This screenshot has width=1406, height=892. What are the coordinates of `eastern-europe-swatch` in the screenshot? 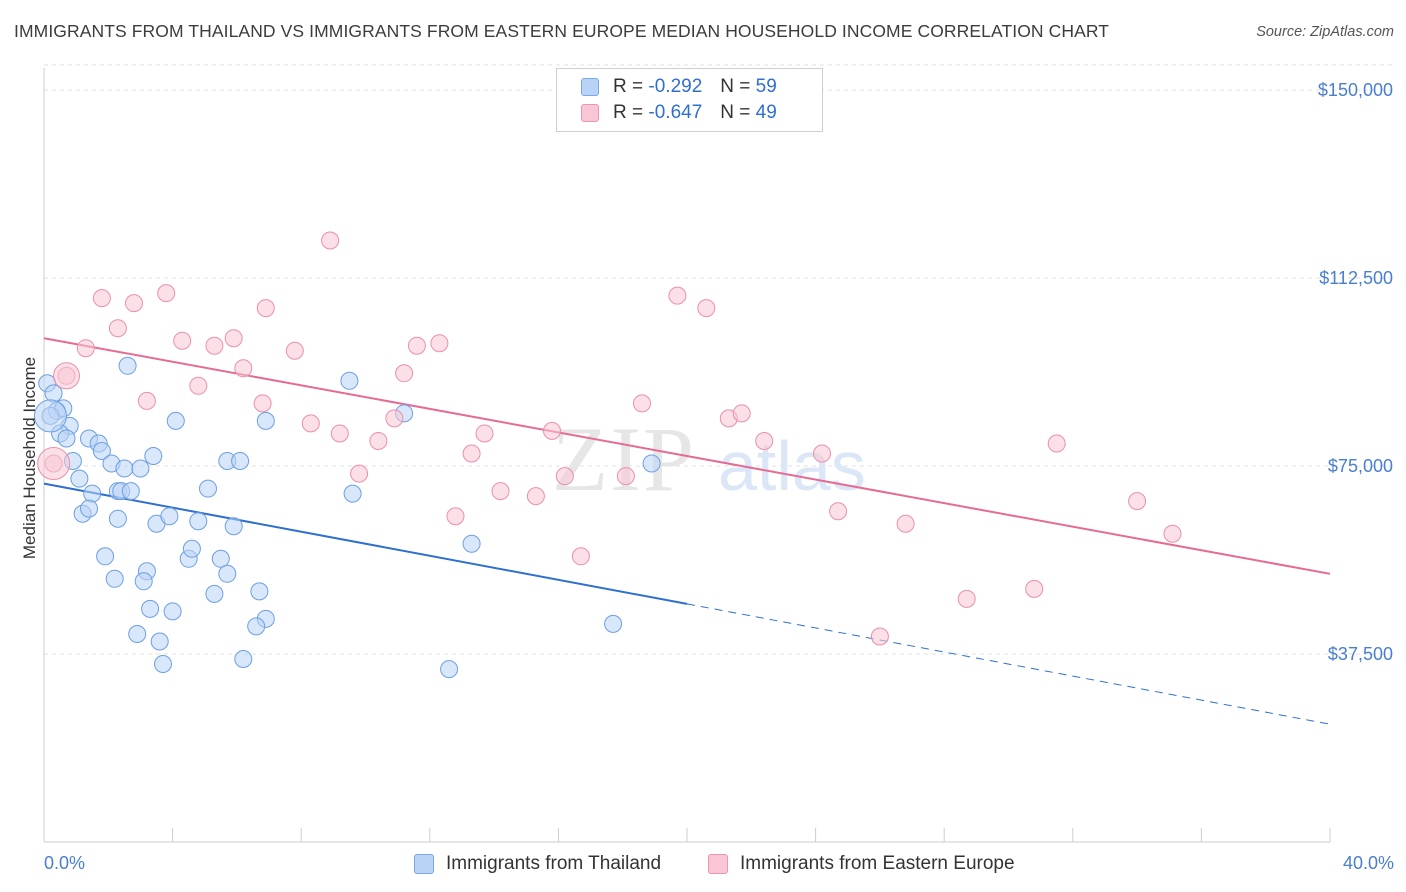 It's located at (590, 113).